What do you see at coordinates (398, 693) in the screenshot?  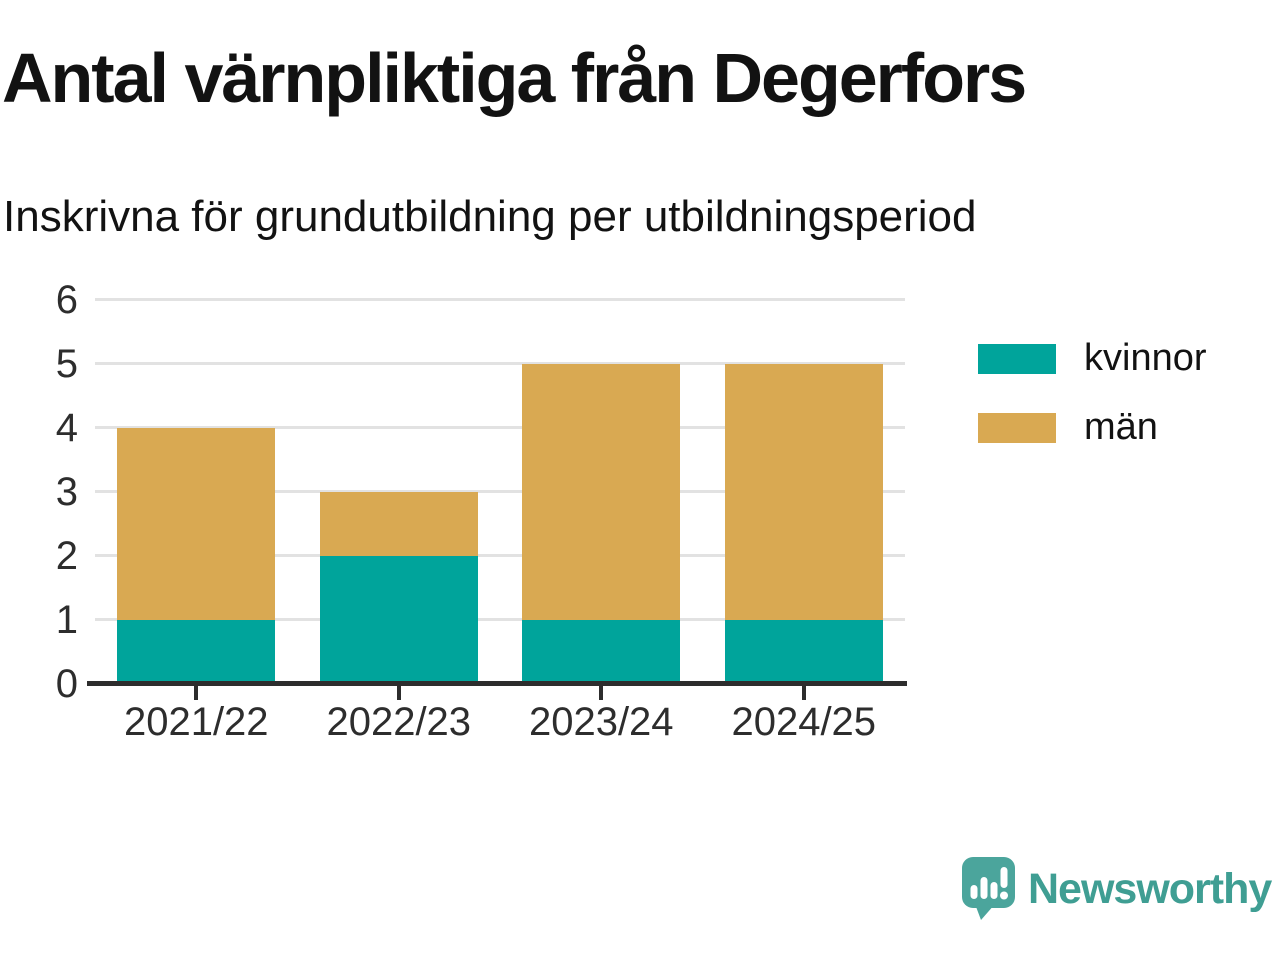 I see `x-tick-2022/23` at bounding box center [398, 693].